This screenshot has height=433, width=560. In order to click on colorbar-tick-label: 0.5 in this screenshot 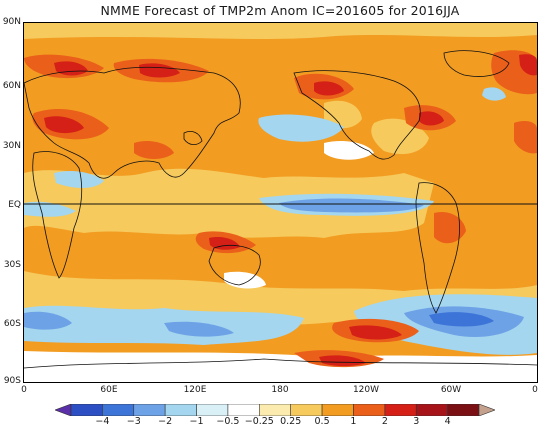, I will do `click(322, 421)`.